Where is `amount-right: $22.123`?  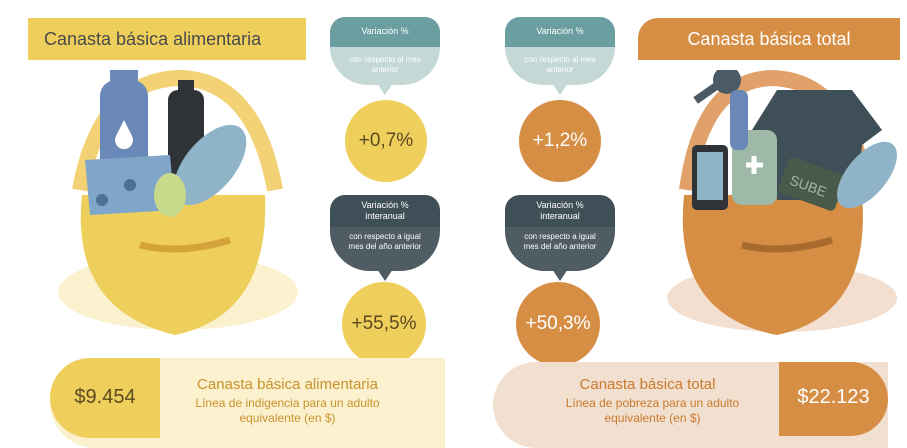 amount-right: $22.123 is located at coordinates (833, 397).